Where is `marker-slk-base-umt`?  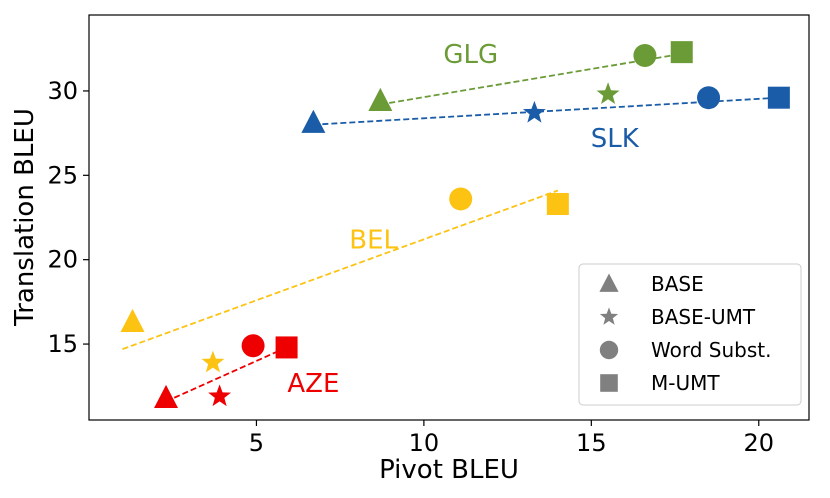 marker-slk-base-umt is located at coordinates (534, 111).